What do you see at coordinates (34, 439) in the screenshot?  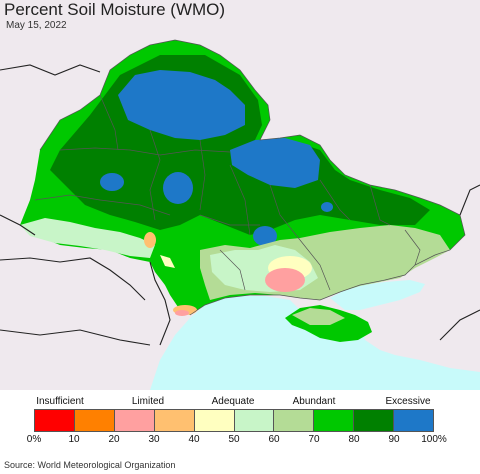 I see `legend-tick-label: 0%` at bounding box center [34, 439].